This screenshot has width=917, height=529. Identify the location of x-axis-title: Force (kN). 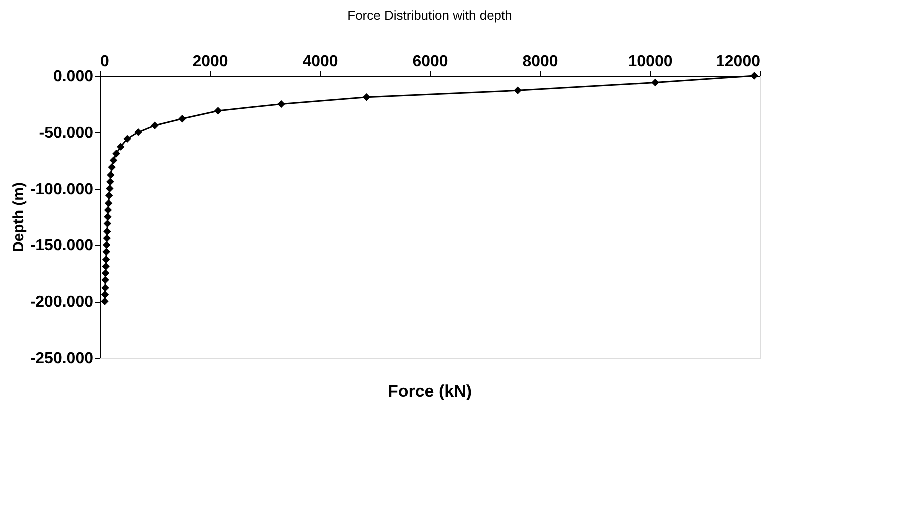
(430, 391).